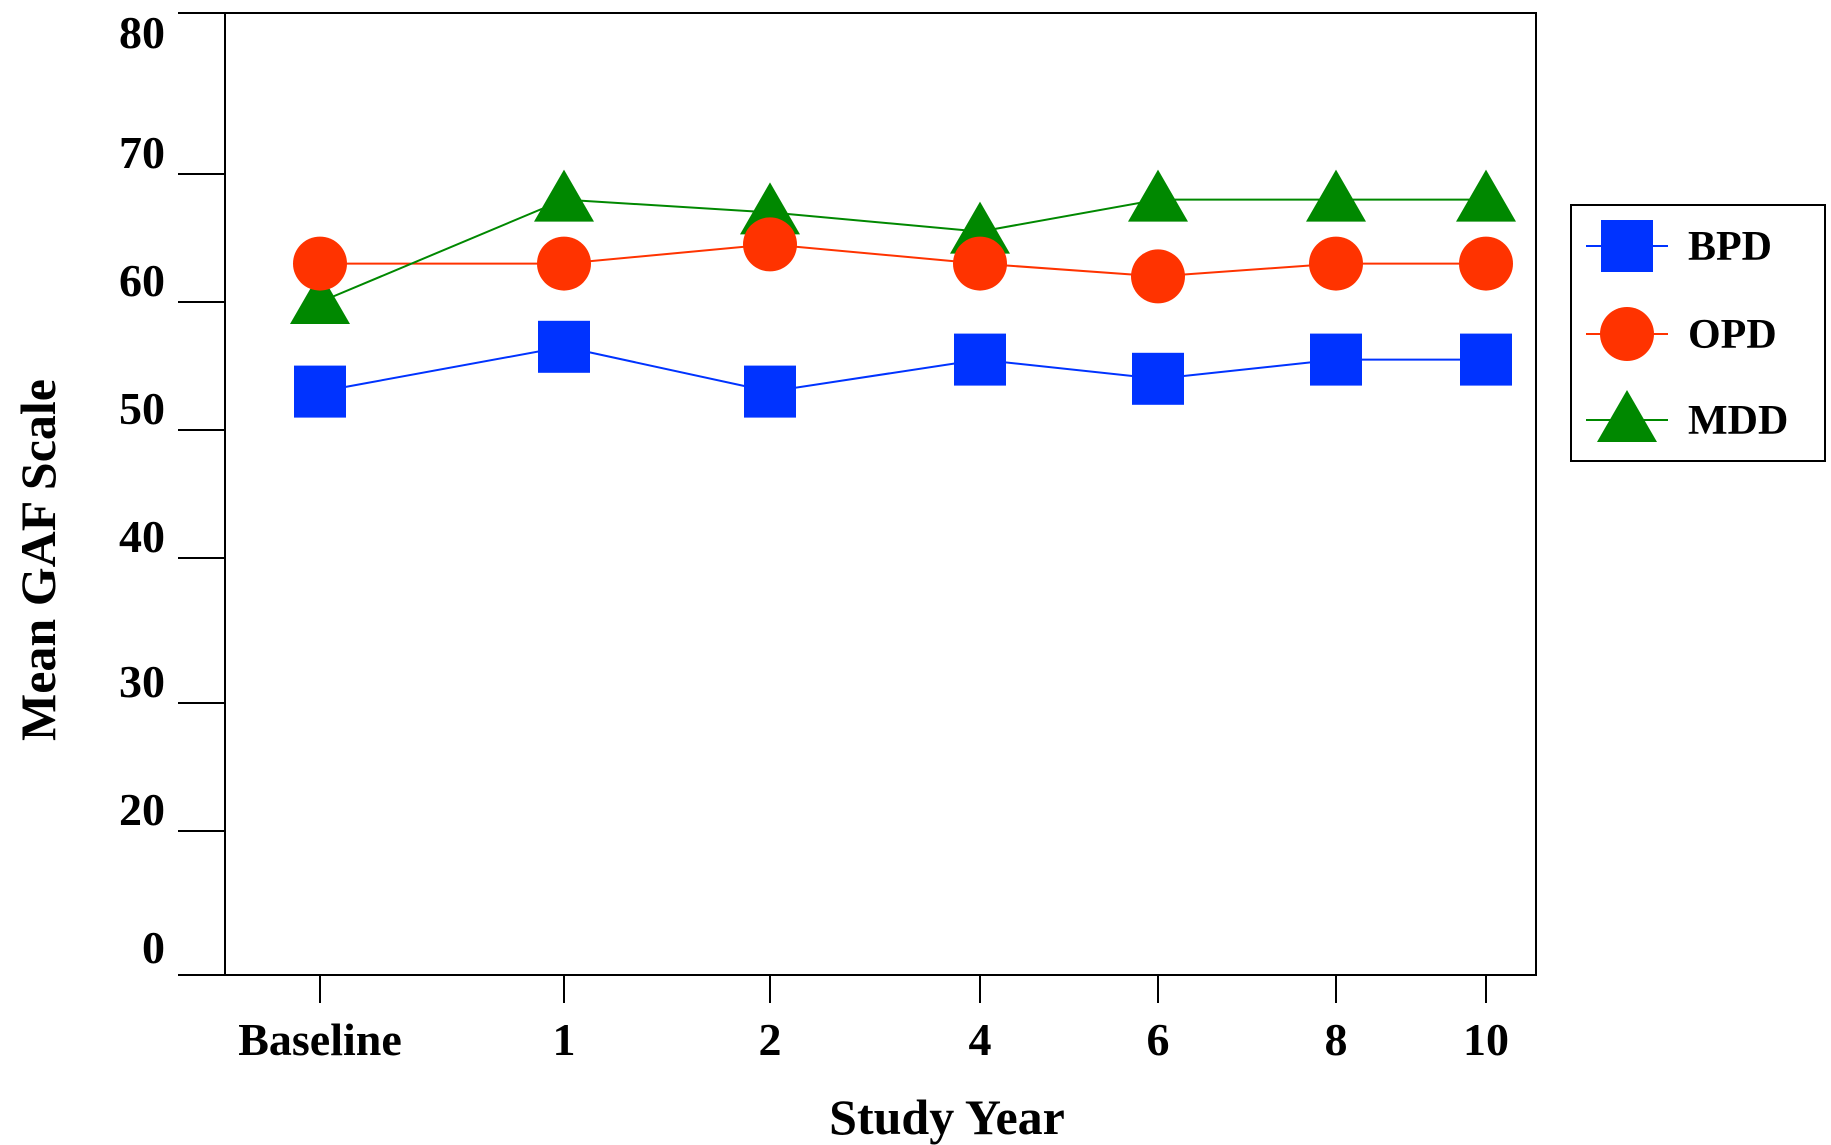  Describe the element at coordinates (142, 681) in the screenshot. I see `y-tick-label: 30` at that location.